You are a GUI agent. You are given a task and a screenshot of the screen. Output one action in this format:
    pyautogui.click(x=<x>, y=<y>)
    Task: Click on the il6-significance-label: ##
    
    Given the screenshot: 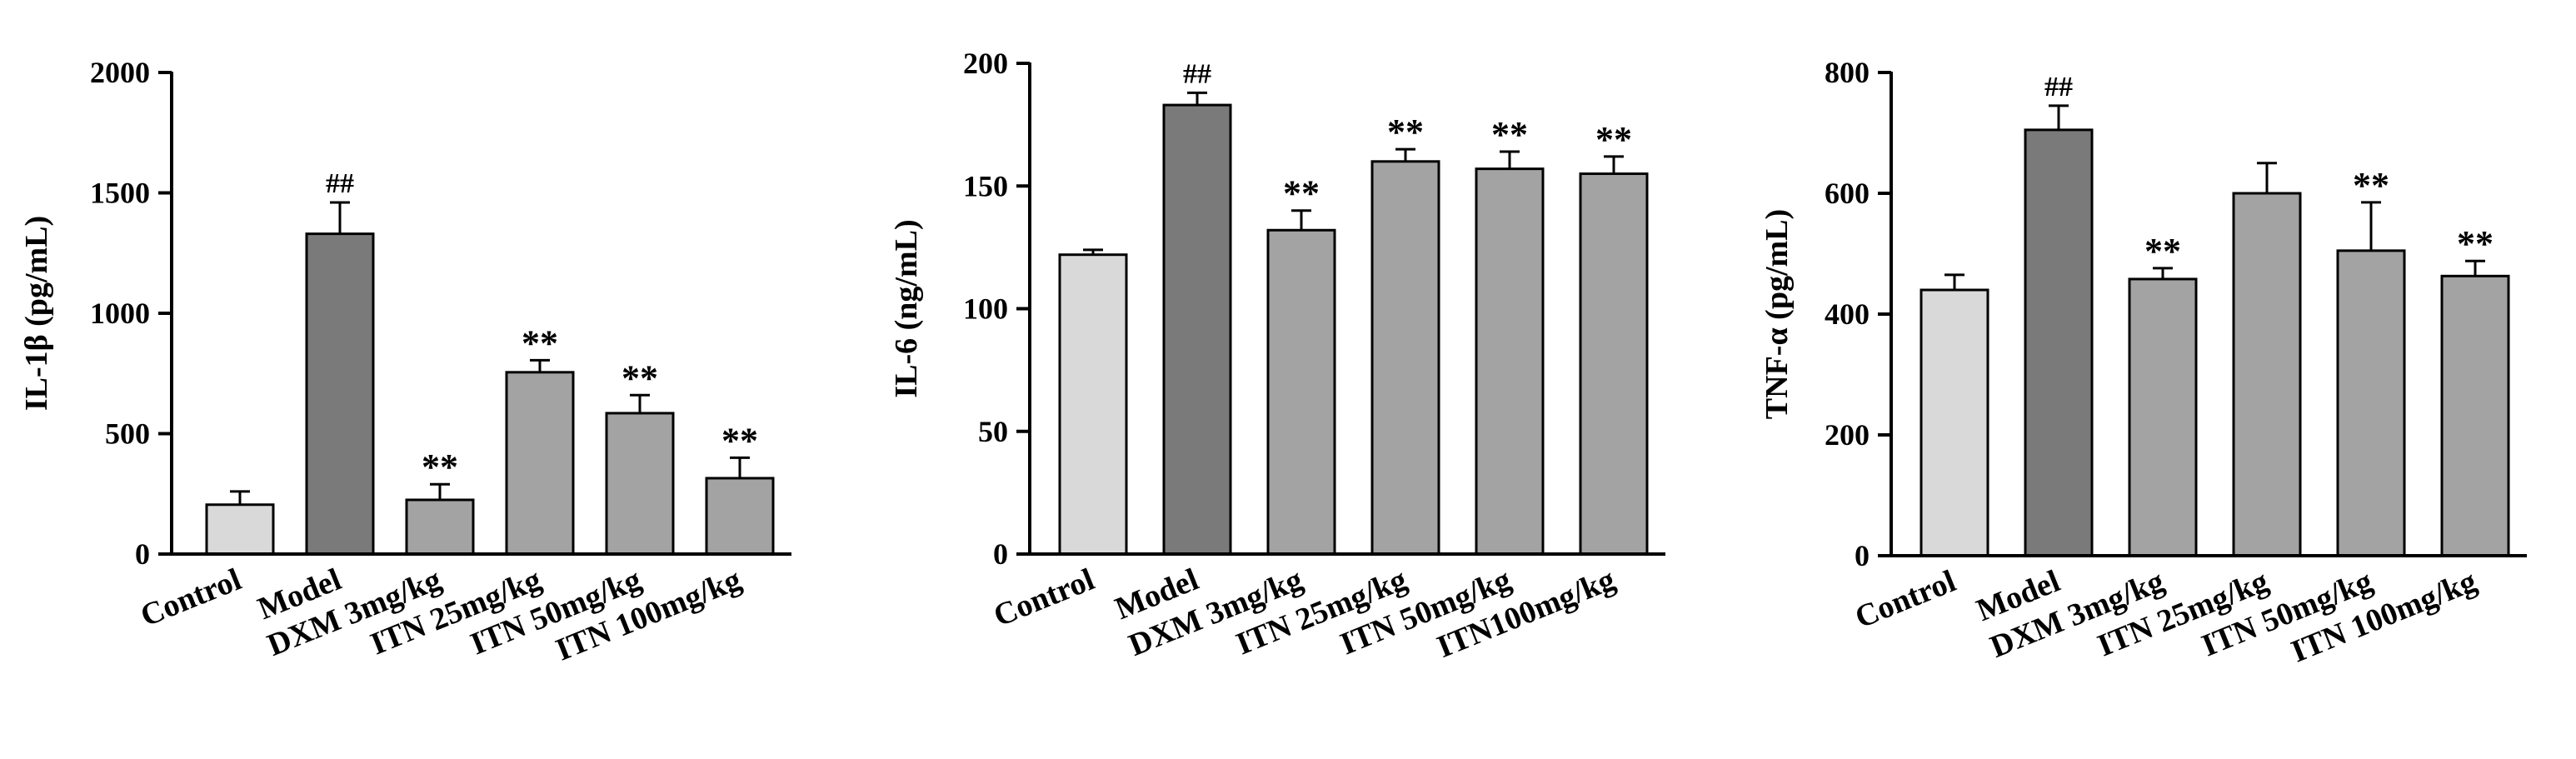 What is the action you would take?
    pyautogui.click(x=1197, y=73)
    